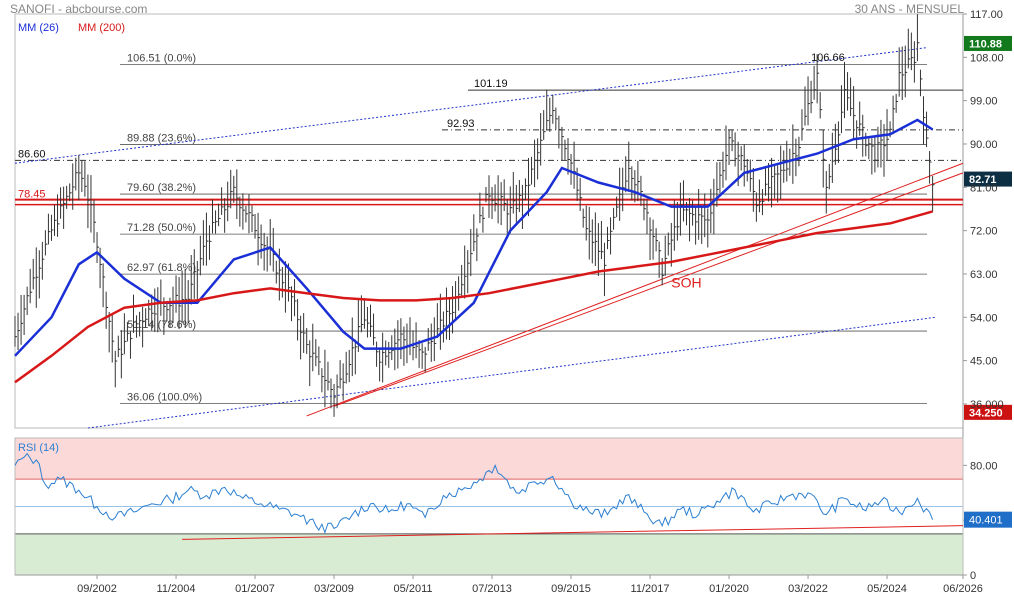  What do you see at coordinates (461, 124) in the screenshot?
I see `dashed-level-label: 92.93` at bounding box center [461, 124].